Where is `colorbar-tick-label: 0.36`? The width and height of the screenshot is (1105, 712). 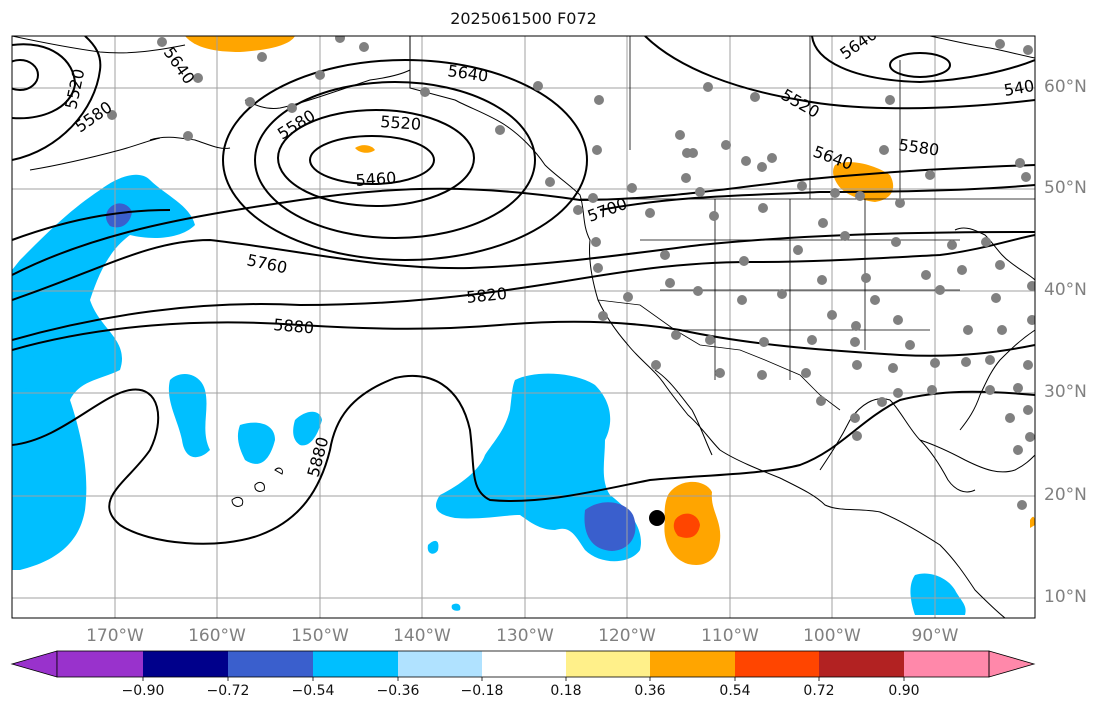
colorbar-tick-label: 0.36 is located at coordinates (650, 691).